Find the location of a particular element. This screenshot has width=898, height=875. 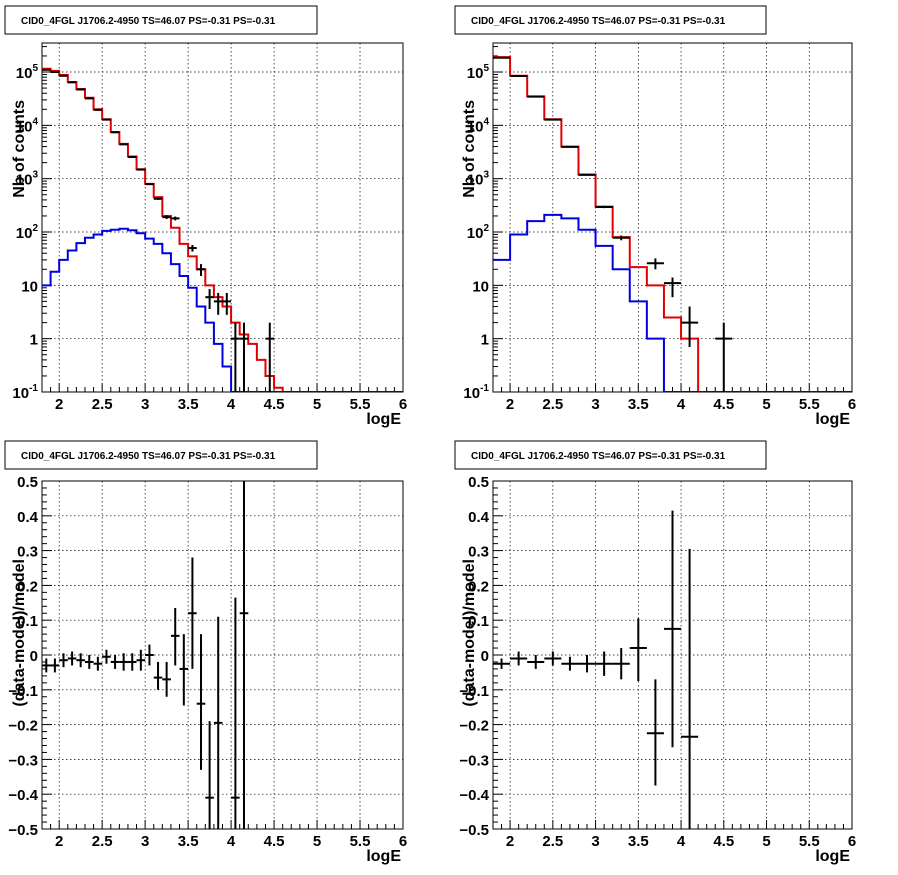

y-tick-label: −0.3 is located at coordinates (23, 760).